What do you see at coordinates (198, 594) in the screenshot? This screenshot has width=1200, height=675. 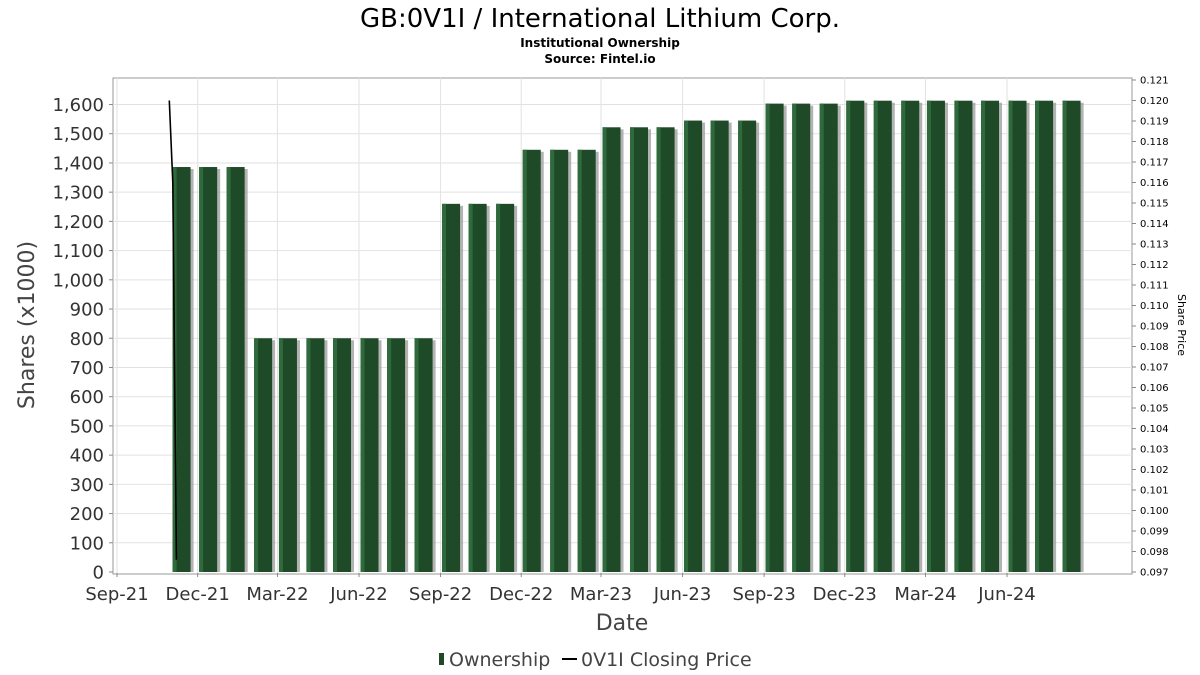 I see `x-tick-label: Dec-21` at bounding box center [198, 594].